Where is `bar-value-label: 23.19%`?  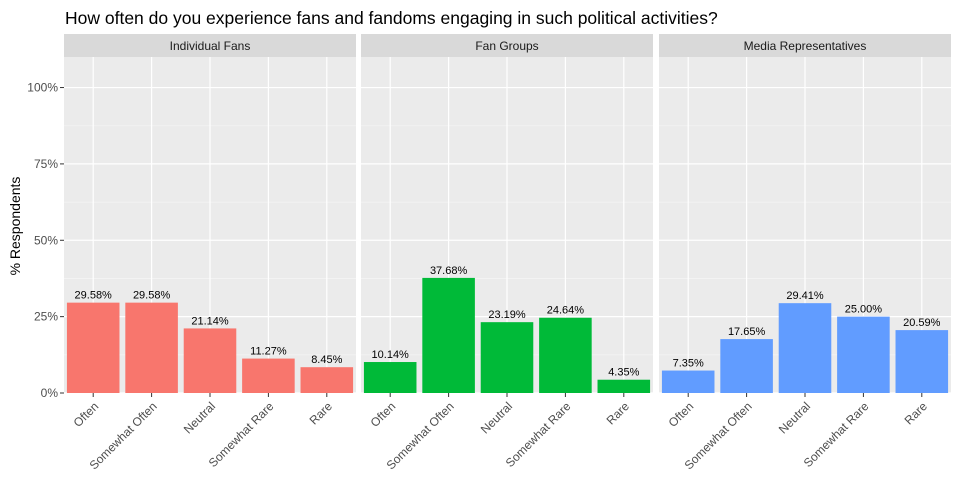
bar-value-label: 23.19% is located at coordinates (507, 315).